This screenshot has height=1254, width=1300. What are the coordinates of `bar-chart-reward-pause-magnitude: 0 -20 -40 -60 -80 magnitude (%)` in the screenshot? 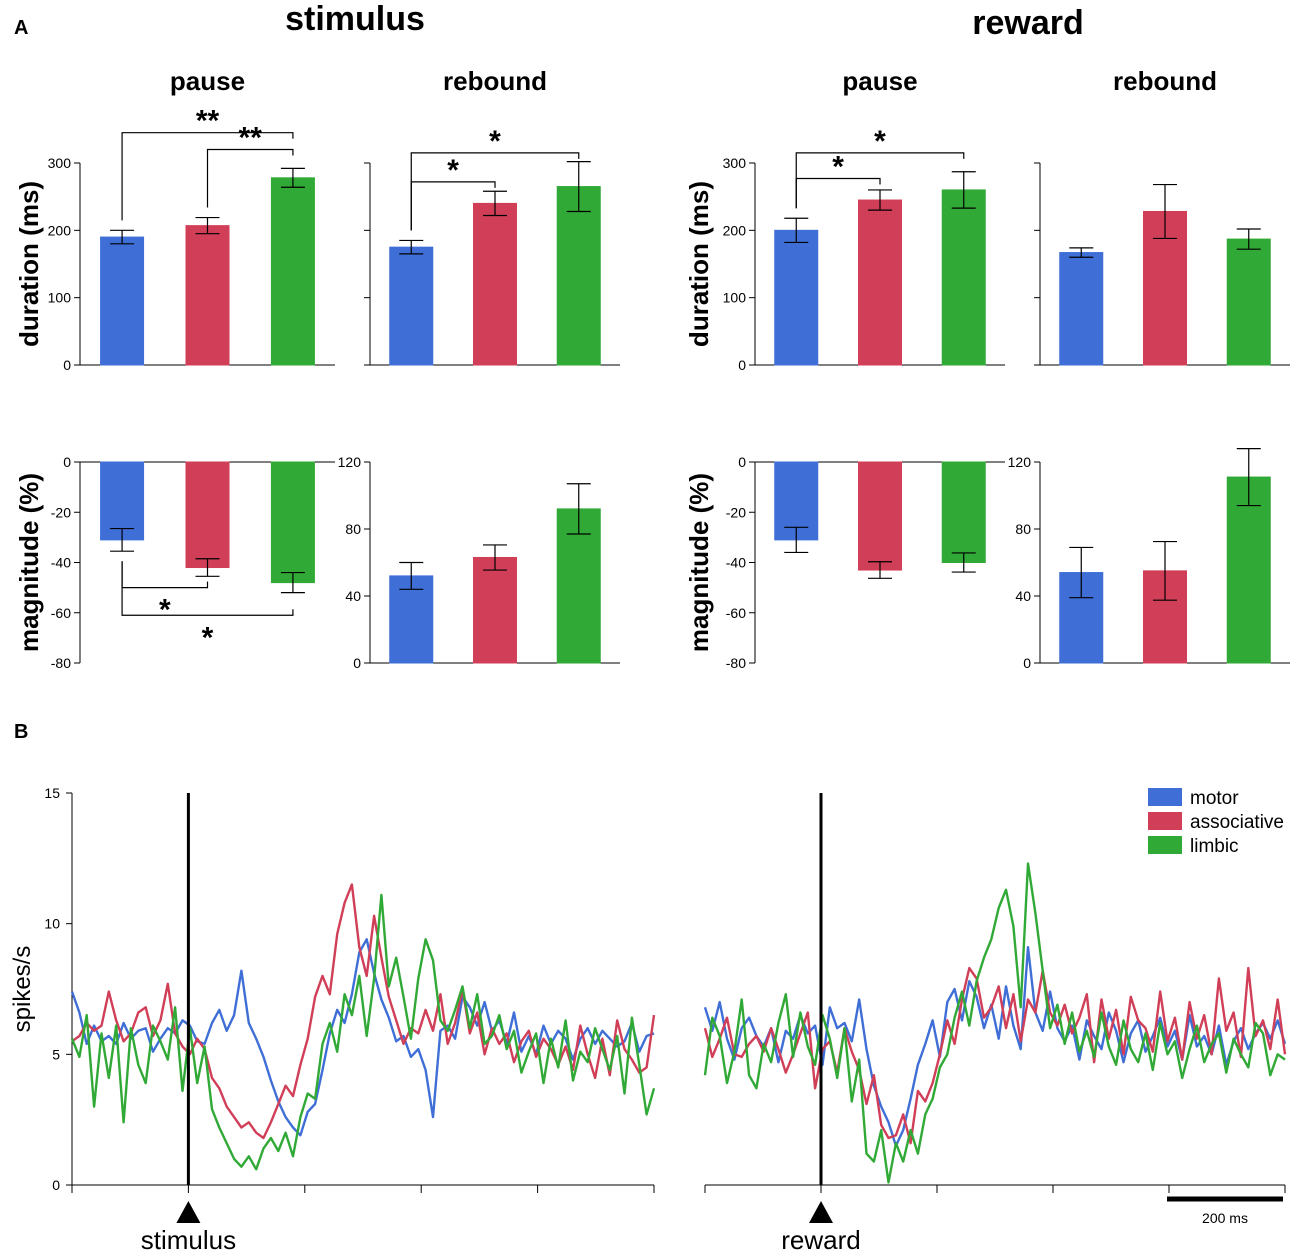 It's located at (844, 562).